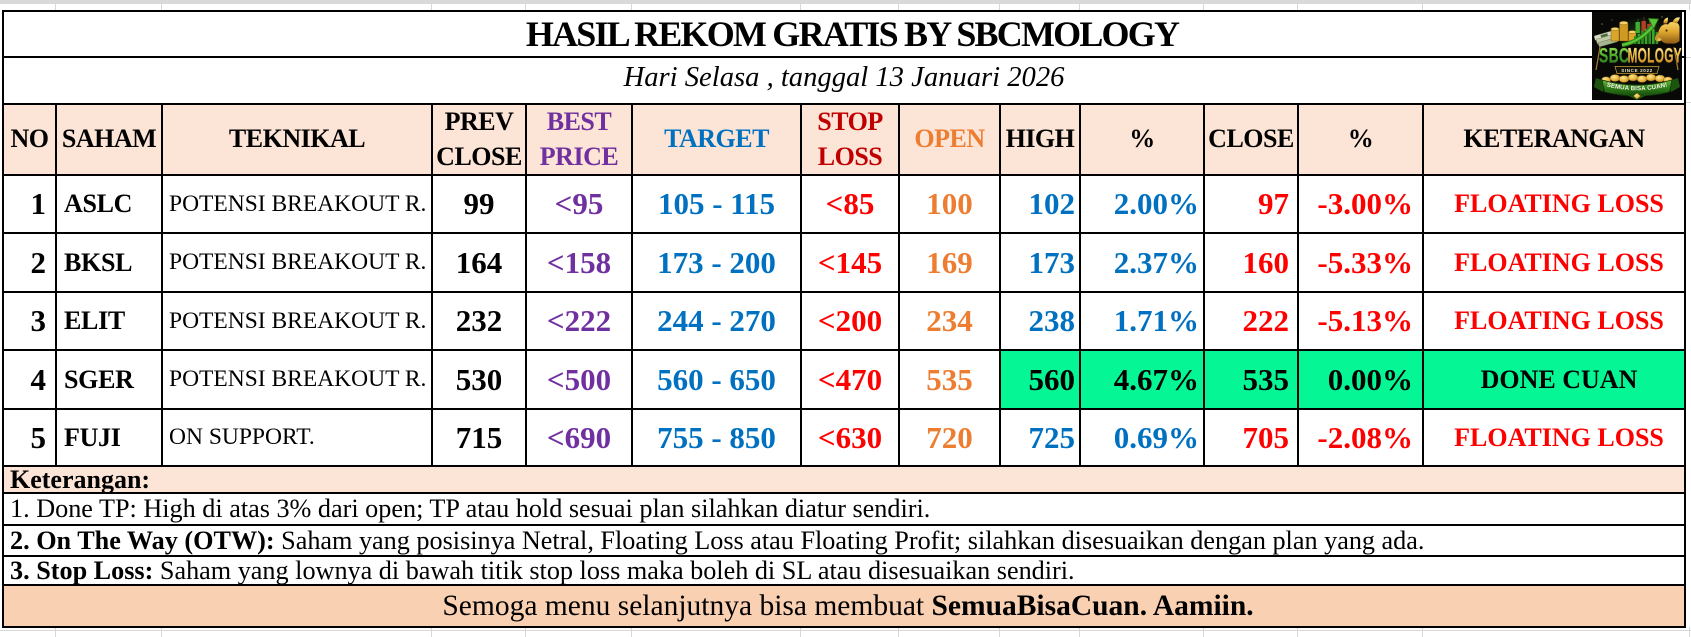 The height and width of the screenshot is (637, 1691). What do you see at coordinates (1655, 55) in the screenshot?
I see `svg-text: MOLOGY` at bounding box center [1655, 55].